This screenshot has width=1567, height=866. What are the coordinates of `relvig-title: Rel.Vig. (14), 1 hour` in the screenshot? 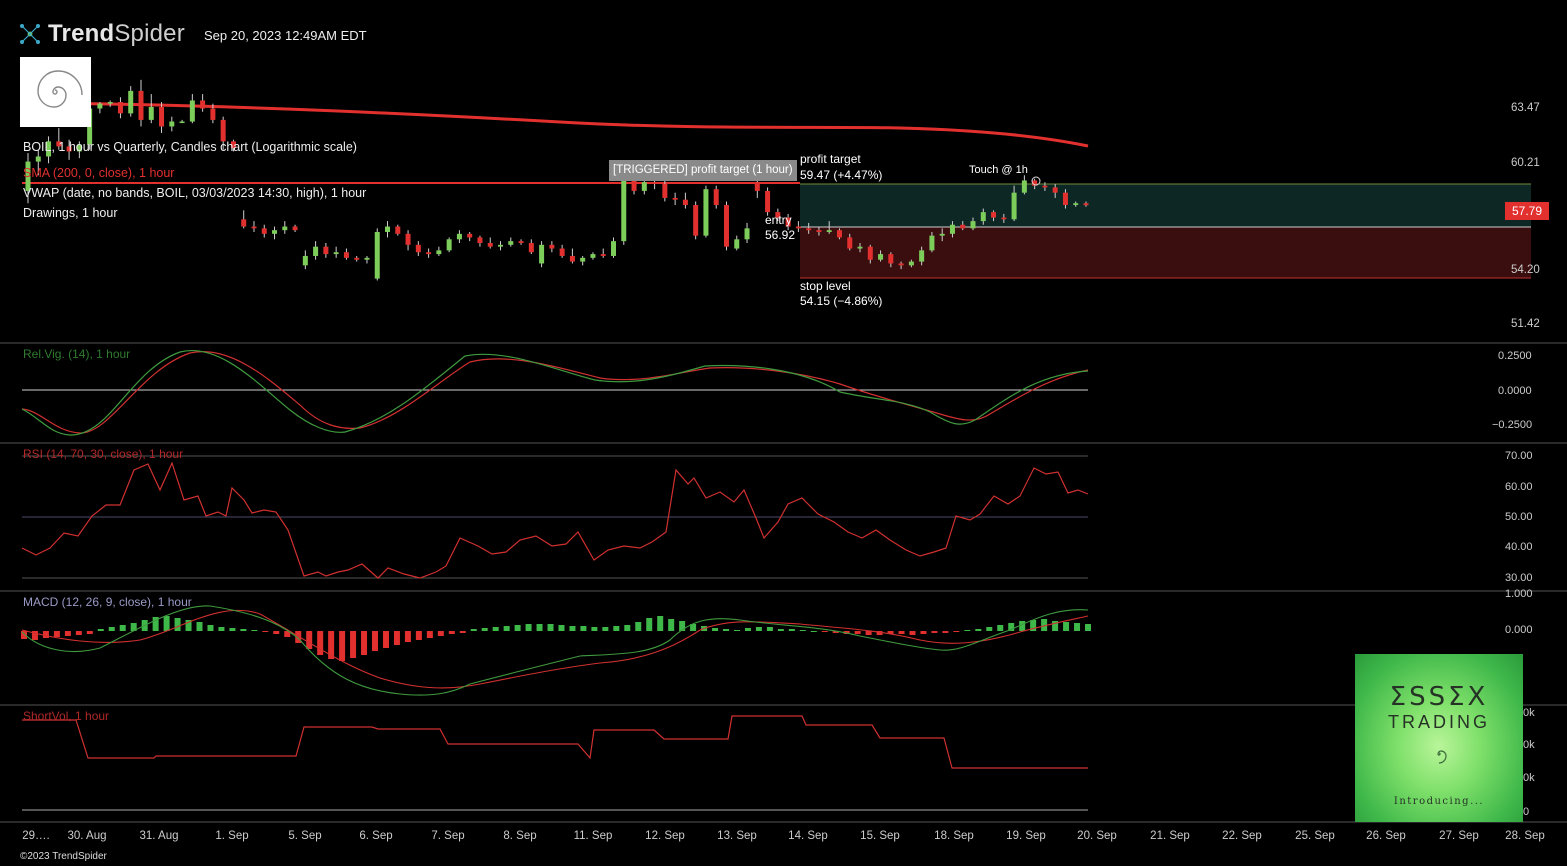 It's located at (77, 354).